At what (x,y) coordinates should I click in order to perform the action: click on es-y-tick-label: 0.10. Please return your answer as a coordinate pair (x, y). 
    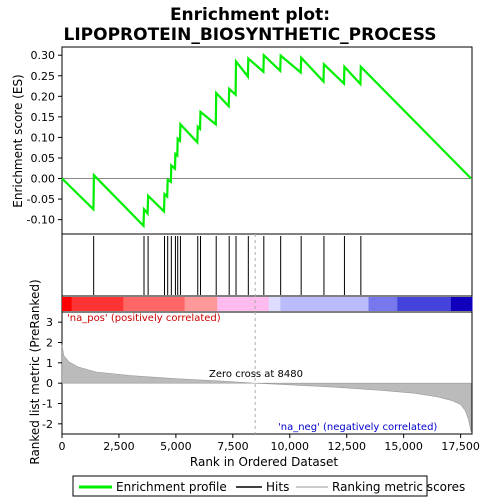
    Looking at the image, I should click on (43, 137).